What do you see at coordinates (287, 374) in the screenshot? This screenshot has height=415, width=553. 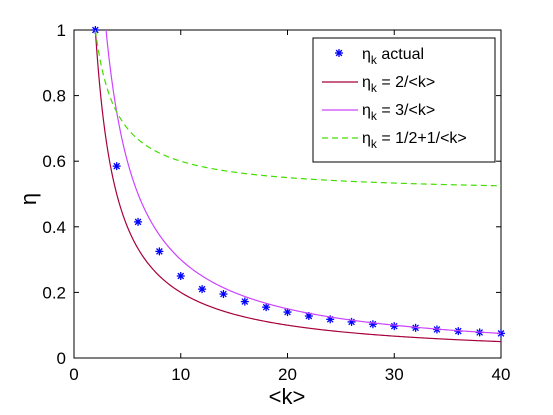 I see `x-tick-label: 20` at bounding box center [287, 374].